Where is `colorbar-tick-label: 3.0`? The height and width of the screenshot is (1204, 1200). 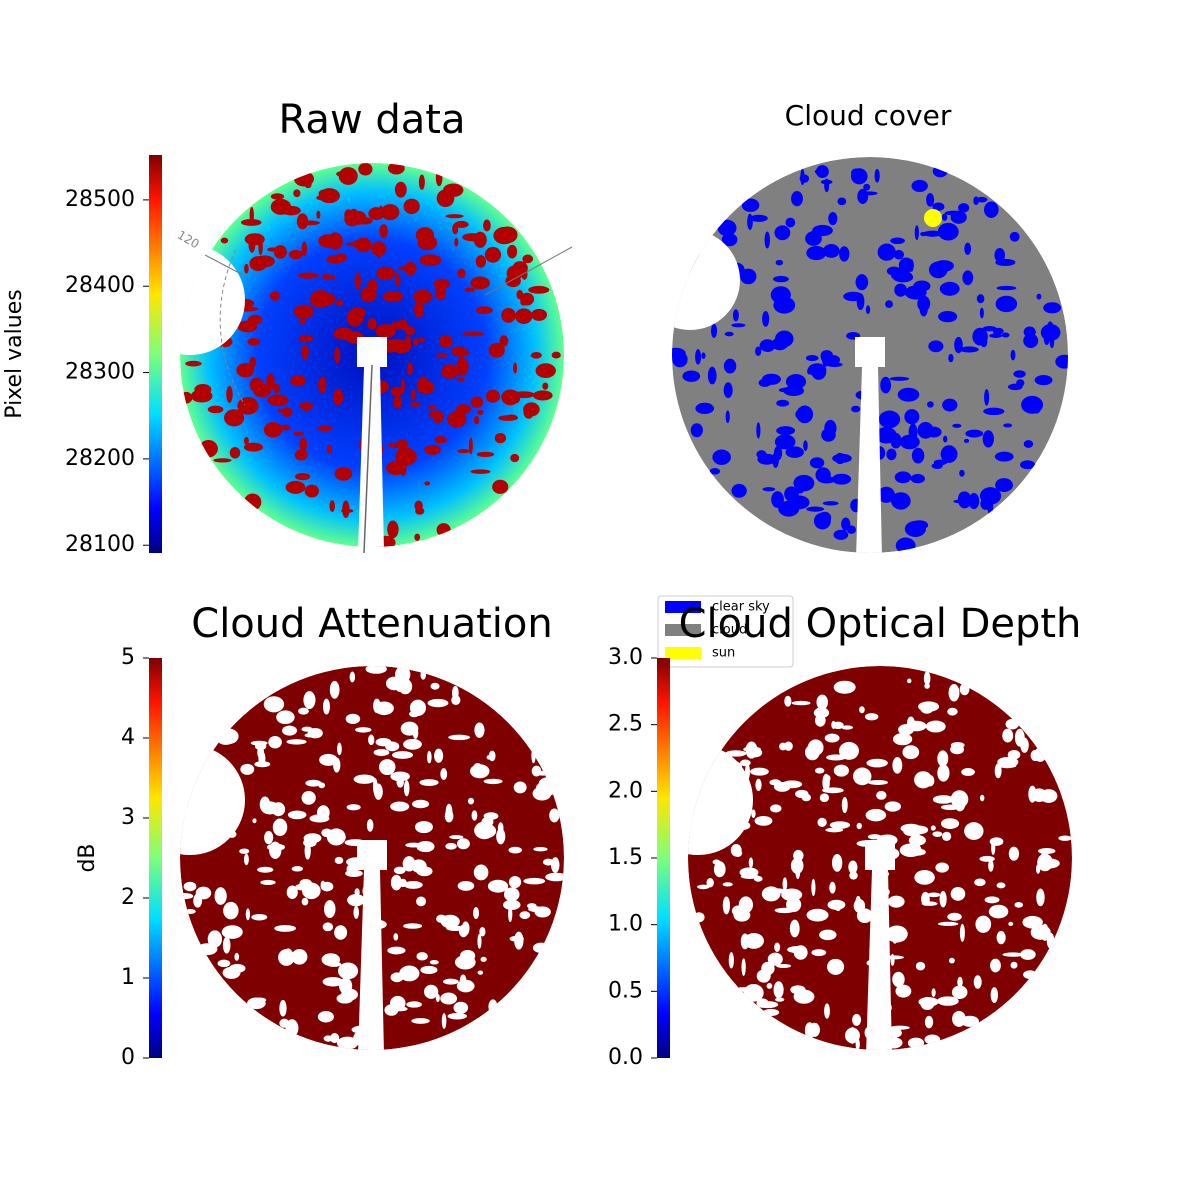
colorbar-tick-label: 3.0 is located at coordinates (625, 657).